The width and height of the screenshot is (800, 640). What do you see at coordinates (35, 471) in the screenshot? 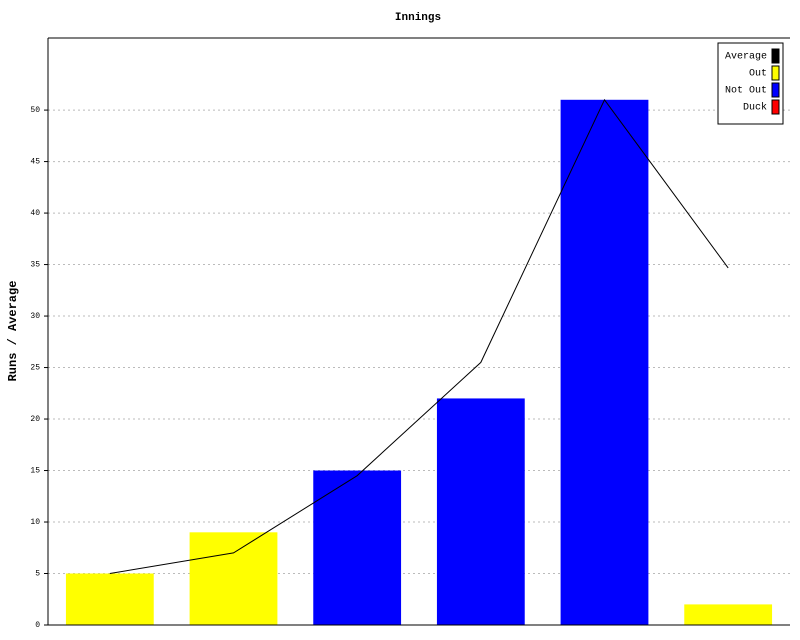
I see `y-tick-label: 15` at bounding box center [35, 471].